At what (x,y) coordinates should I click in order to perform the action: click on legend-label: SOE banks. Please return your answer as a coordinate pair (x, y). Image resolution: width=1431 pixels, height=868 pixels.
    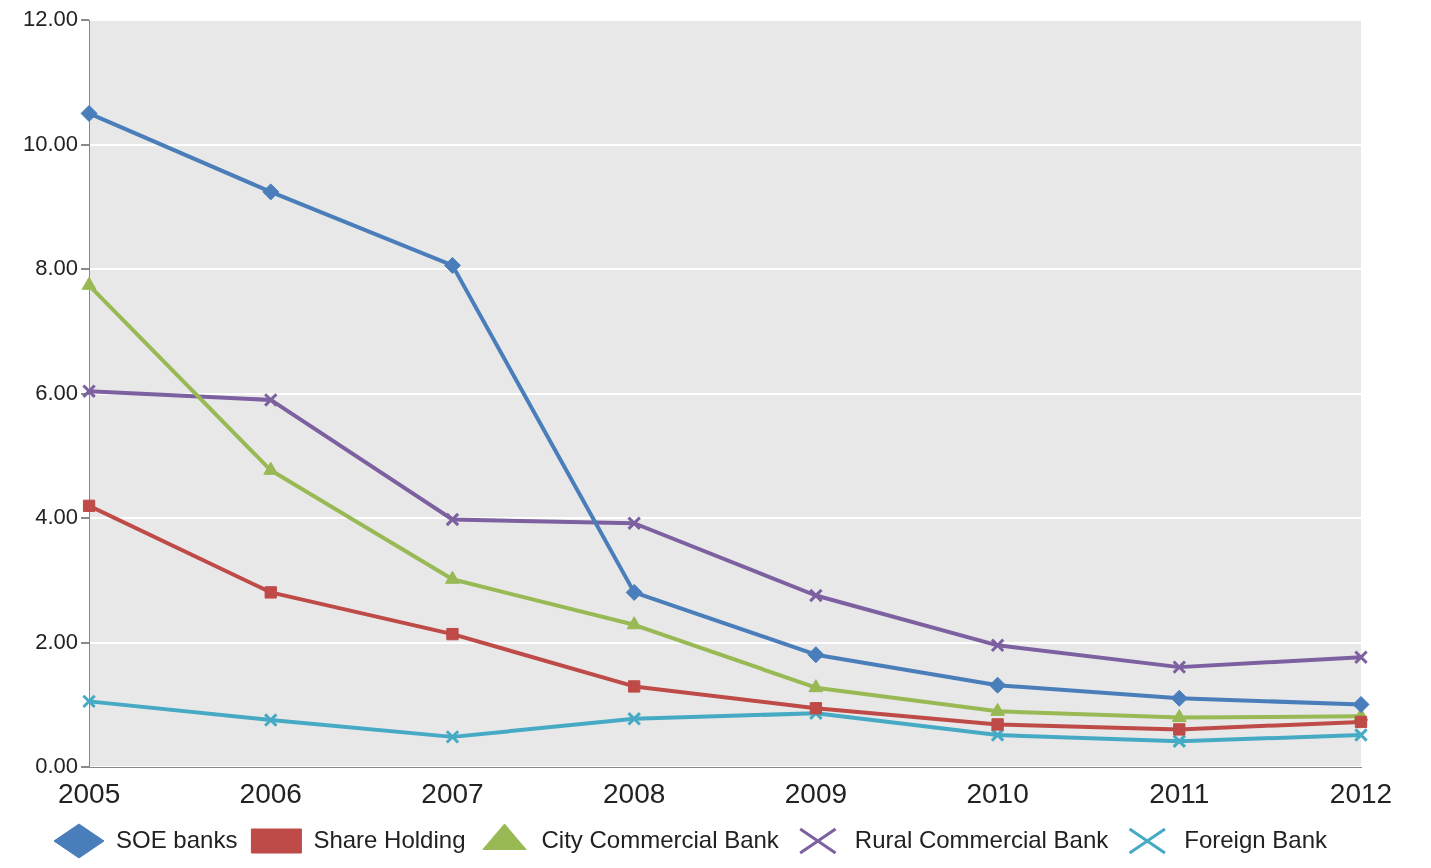
    Looking at the image, I should click on (176, 839).